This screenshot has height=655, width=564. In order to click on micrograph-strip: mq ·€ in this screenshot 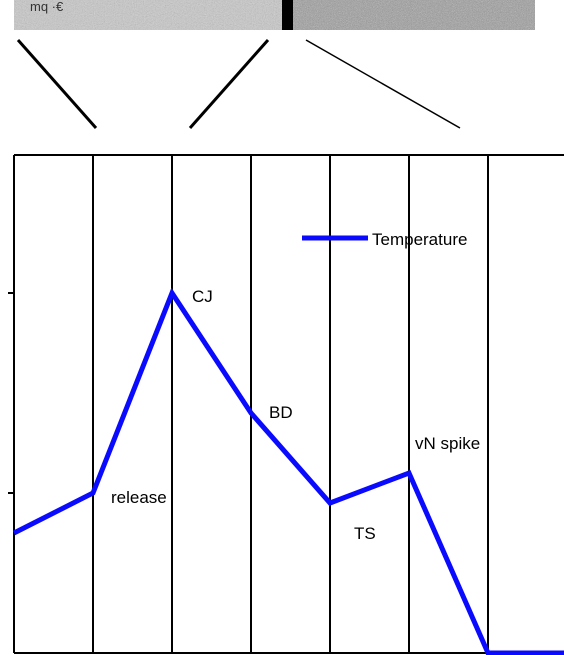, I will do `click(274, 15)`.